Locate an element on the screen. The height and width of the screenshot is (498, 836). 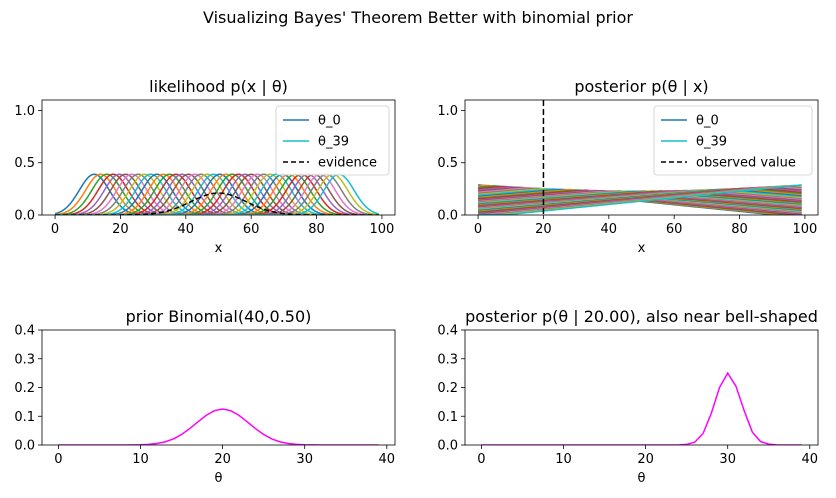
posterior-curve is located at coordinates (640, 199).